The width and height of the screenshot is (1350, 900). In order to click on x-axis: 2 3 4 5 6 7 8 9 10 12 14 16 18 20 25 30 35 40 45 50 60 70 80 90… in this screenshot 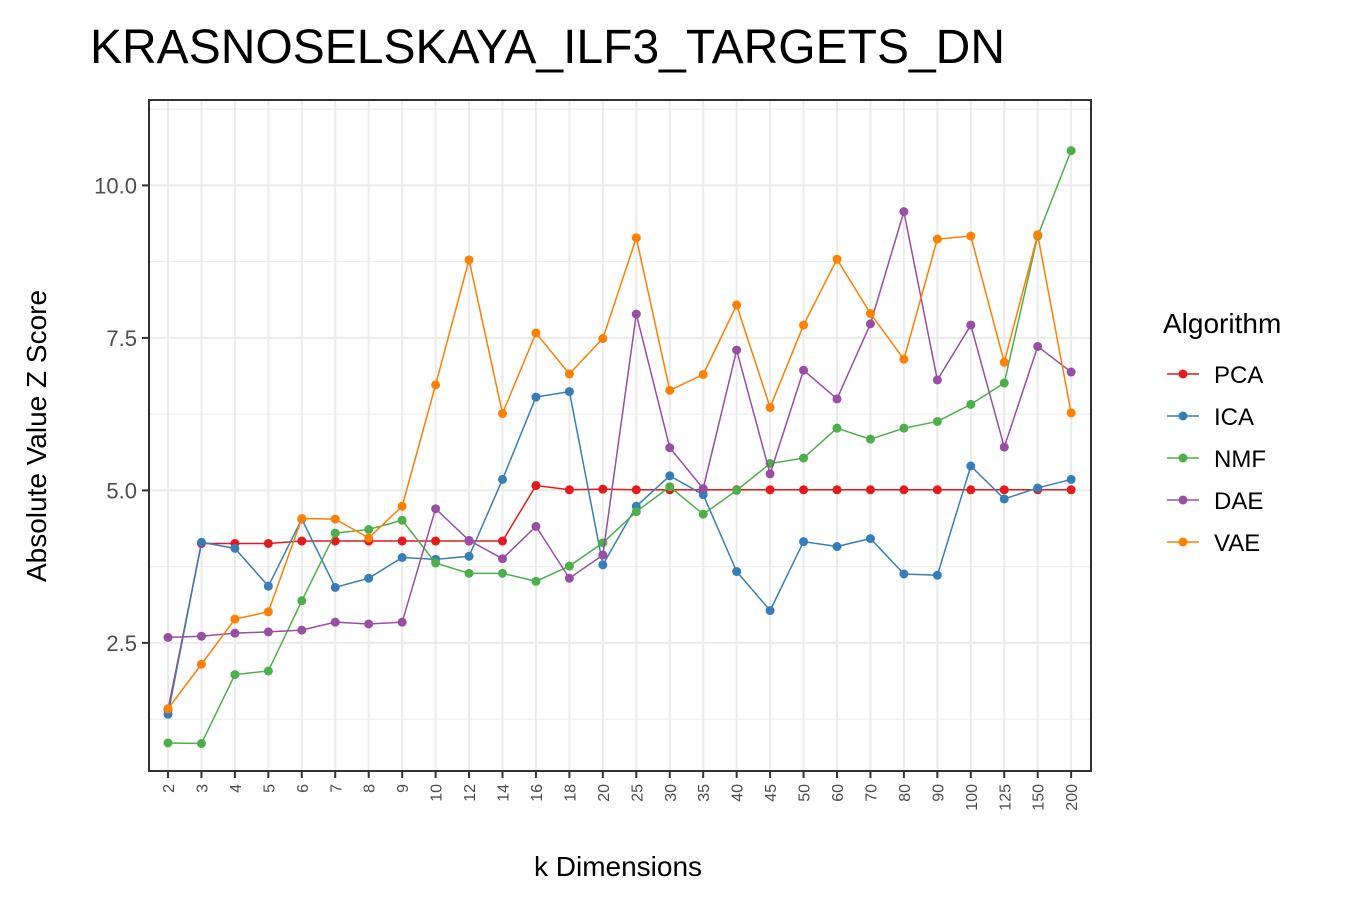, I will do `click(621, 791)`.